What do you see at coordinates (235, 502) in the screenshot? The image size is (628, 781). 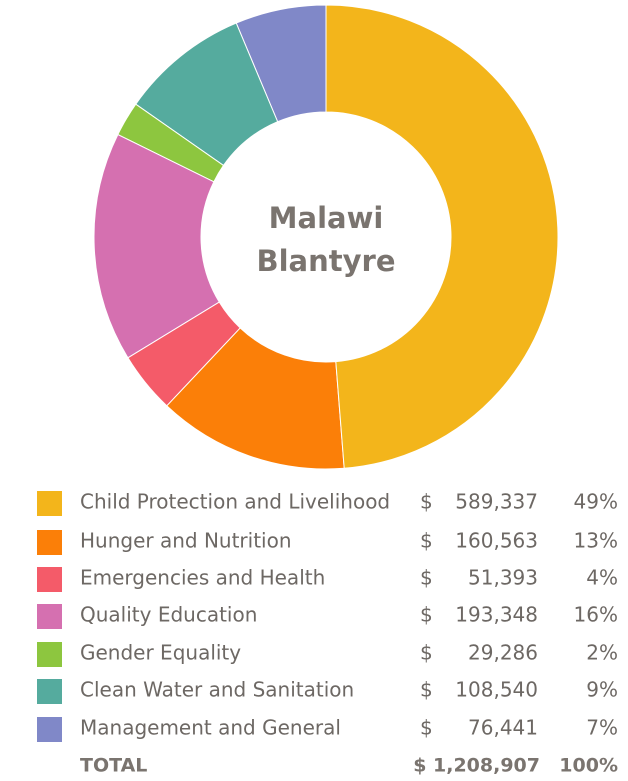 I see `legend-label: Child Protection and Livelihood` at bounding box center [235, 502].